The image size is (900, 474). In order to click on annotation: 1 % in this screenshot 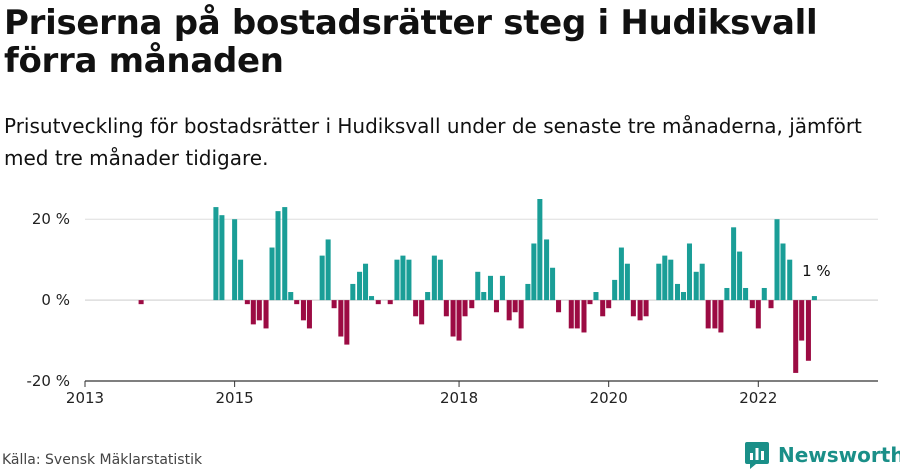, I will do `click(816, 271)`.